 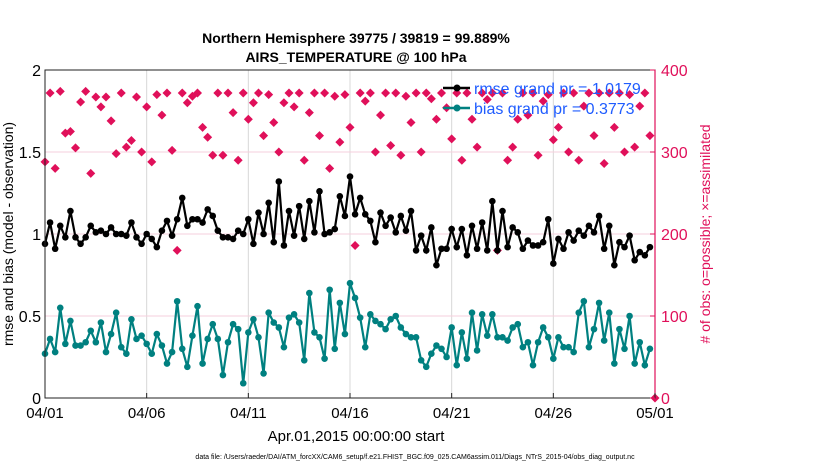 I want to click on y-axis-right-label: # of obs: o=possible; ×=assimilated, so click(x=705, y=233).